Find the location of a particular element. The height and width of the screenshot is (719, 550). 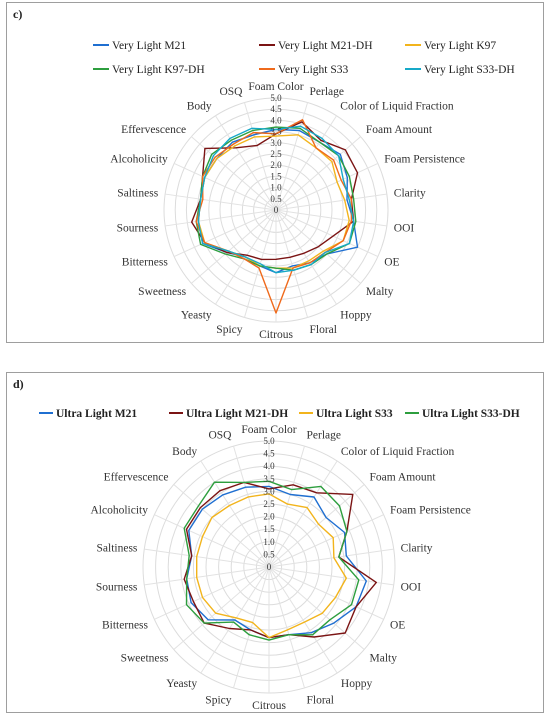

legend-label: Very Light M21 is located at coordinates (149, 46).